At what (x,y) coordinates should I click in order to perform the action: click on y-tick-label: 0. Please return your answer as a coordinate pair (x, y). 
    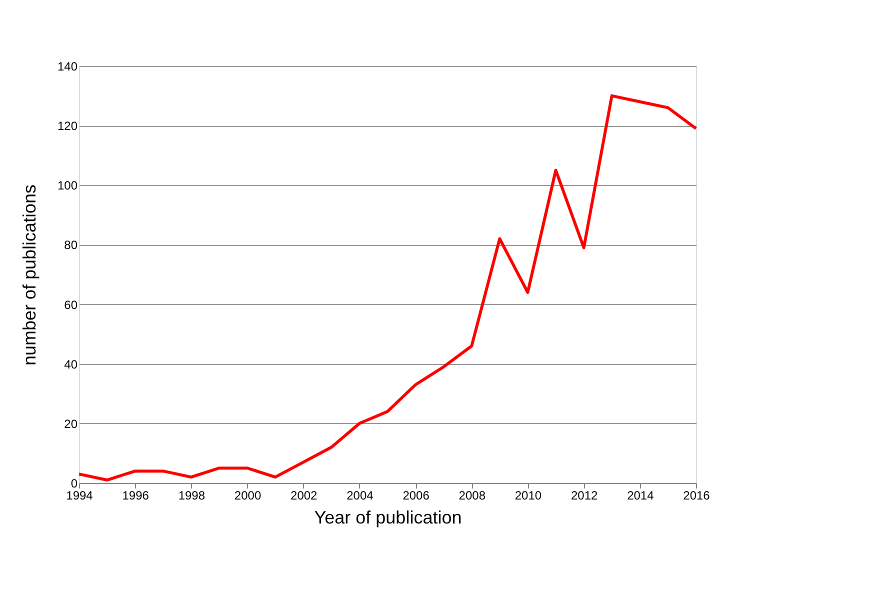
    Looking at the image, I should click on (74, 483).